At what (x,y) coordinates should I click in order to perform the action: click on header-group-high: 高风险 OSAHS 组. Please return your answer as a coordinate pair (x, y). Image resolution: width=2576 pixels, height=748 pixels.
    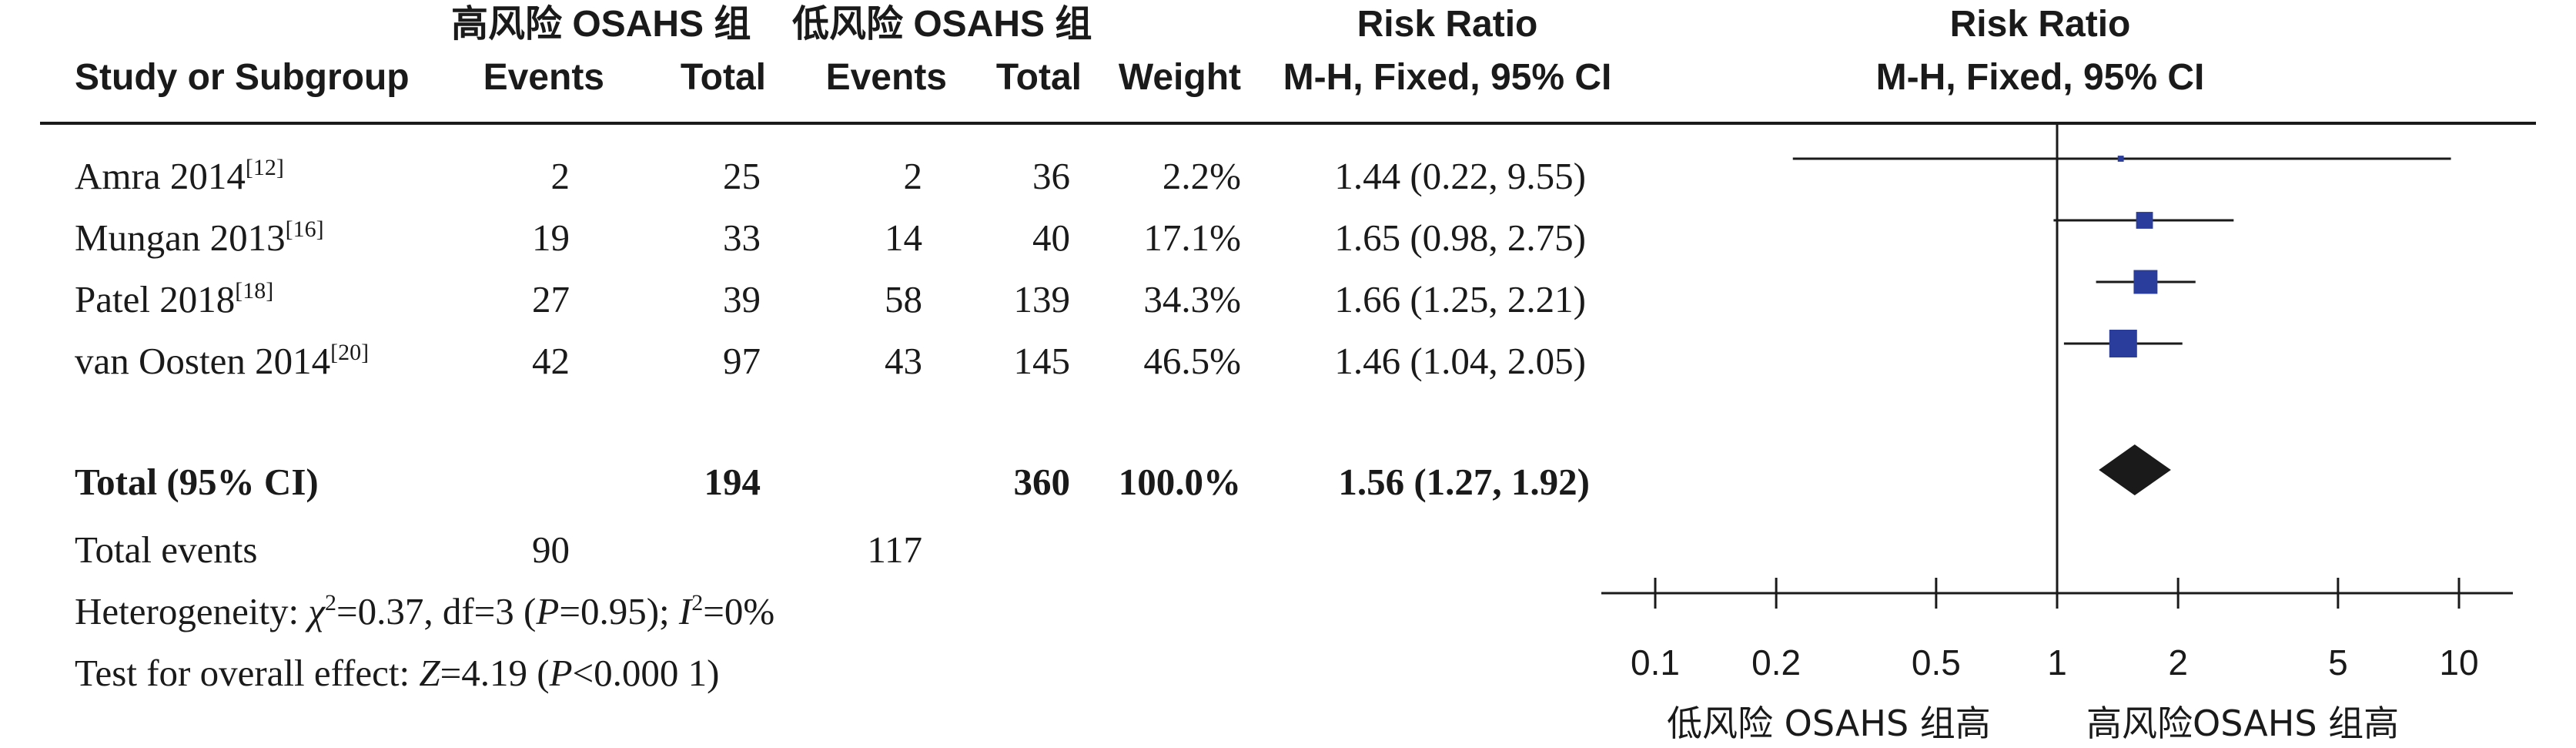
    Looking at the image, I should click on (601, 24).